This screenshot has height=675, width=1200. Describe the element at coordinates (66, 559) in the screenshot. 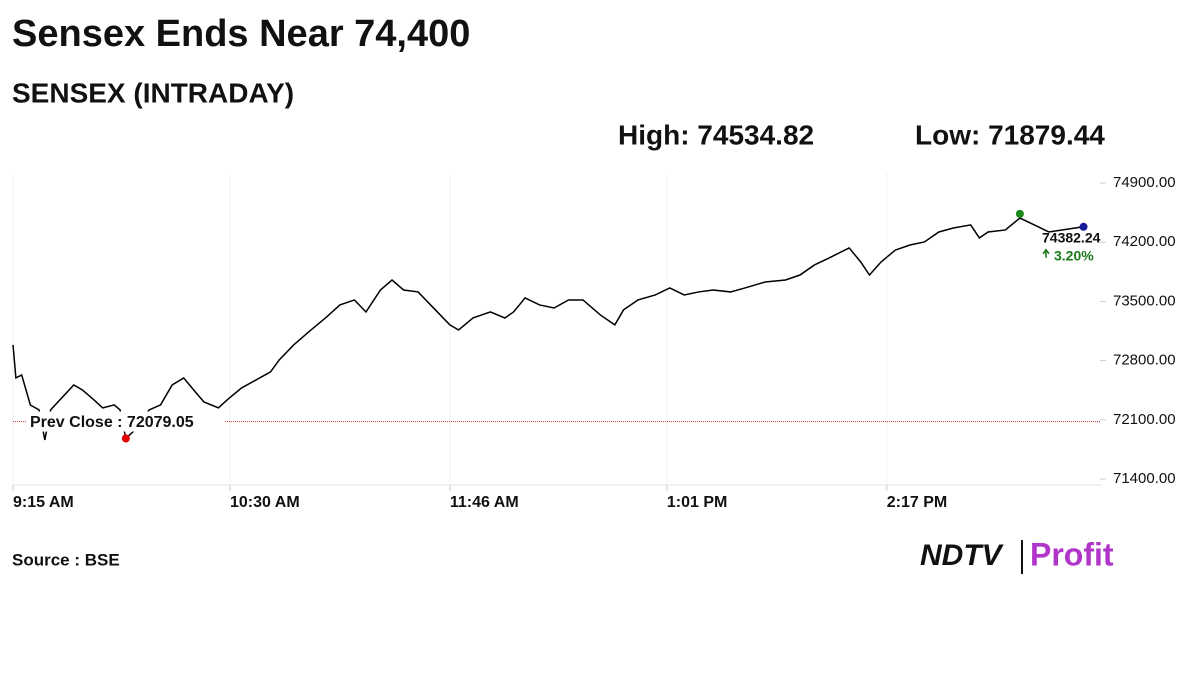

I see `source: Source : BSE` at that location.